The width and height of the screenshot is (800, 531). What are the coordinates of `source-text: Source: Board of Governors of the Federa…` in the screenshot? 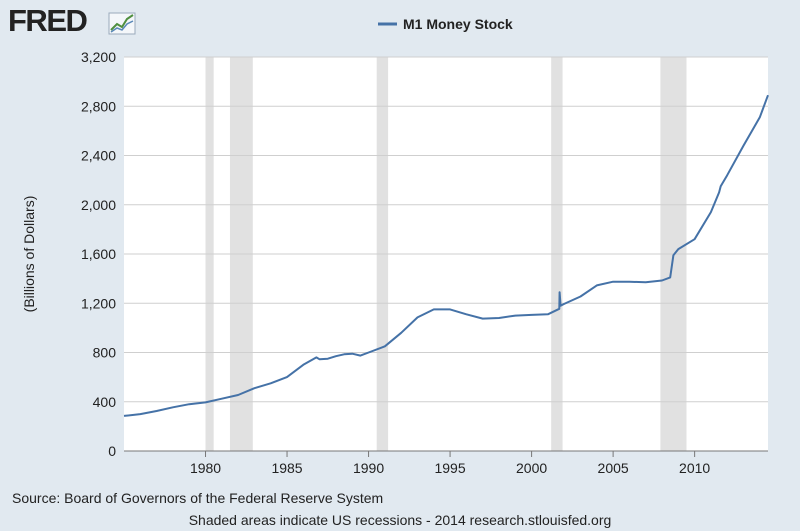 It's located at (198, 498).